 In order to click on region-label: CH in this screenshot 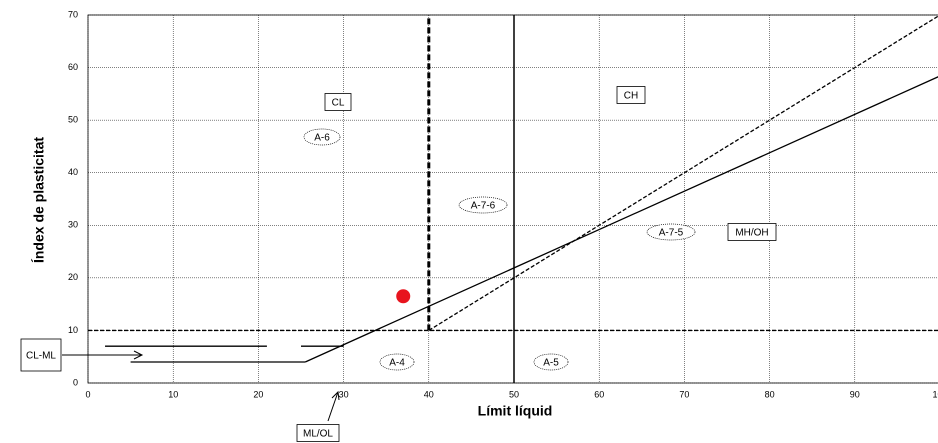, I will do `click(631, 96)`.